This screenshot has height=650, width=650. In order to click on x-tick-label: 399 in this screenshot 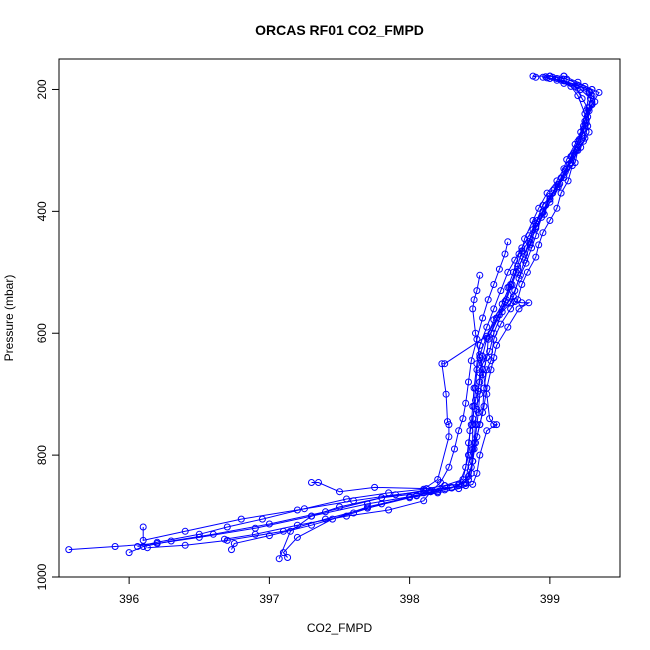, I will do `click(550, 599)`.